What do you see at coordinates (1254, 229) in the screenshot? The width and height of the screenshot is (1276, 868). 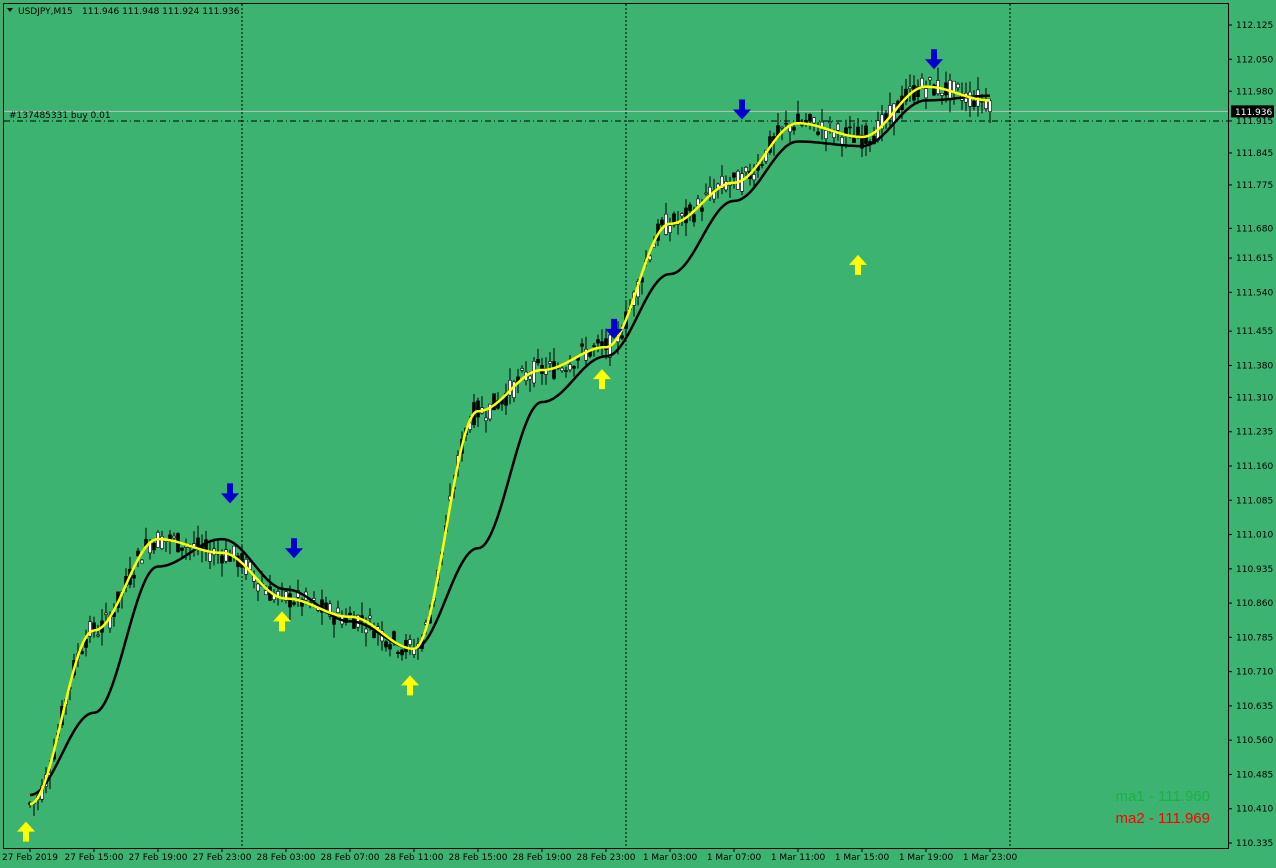 I see `y-tick-label: 111.680` at bounding box center [1254, 229].